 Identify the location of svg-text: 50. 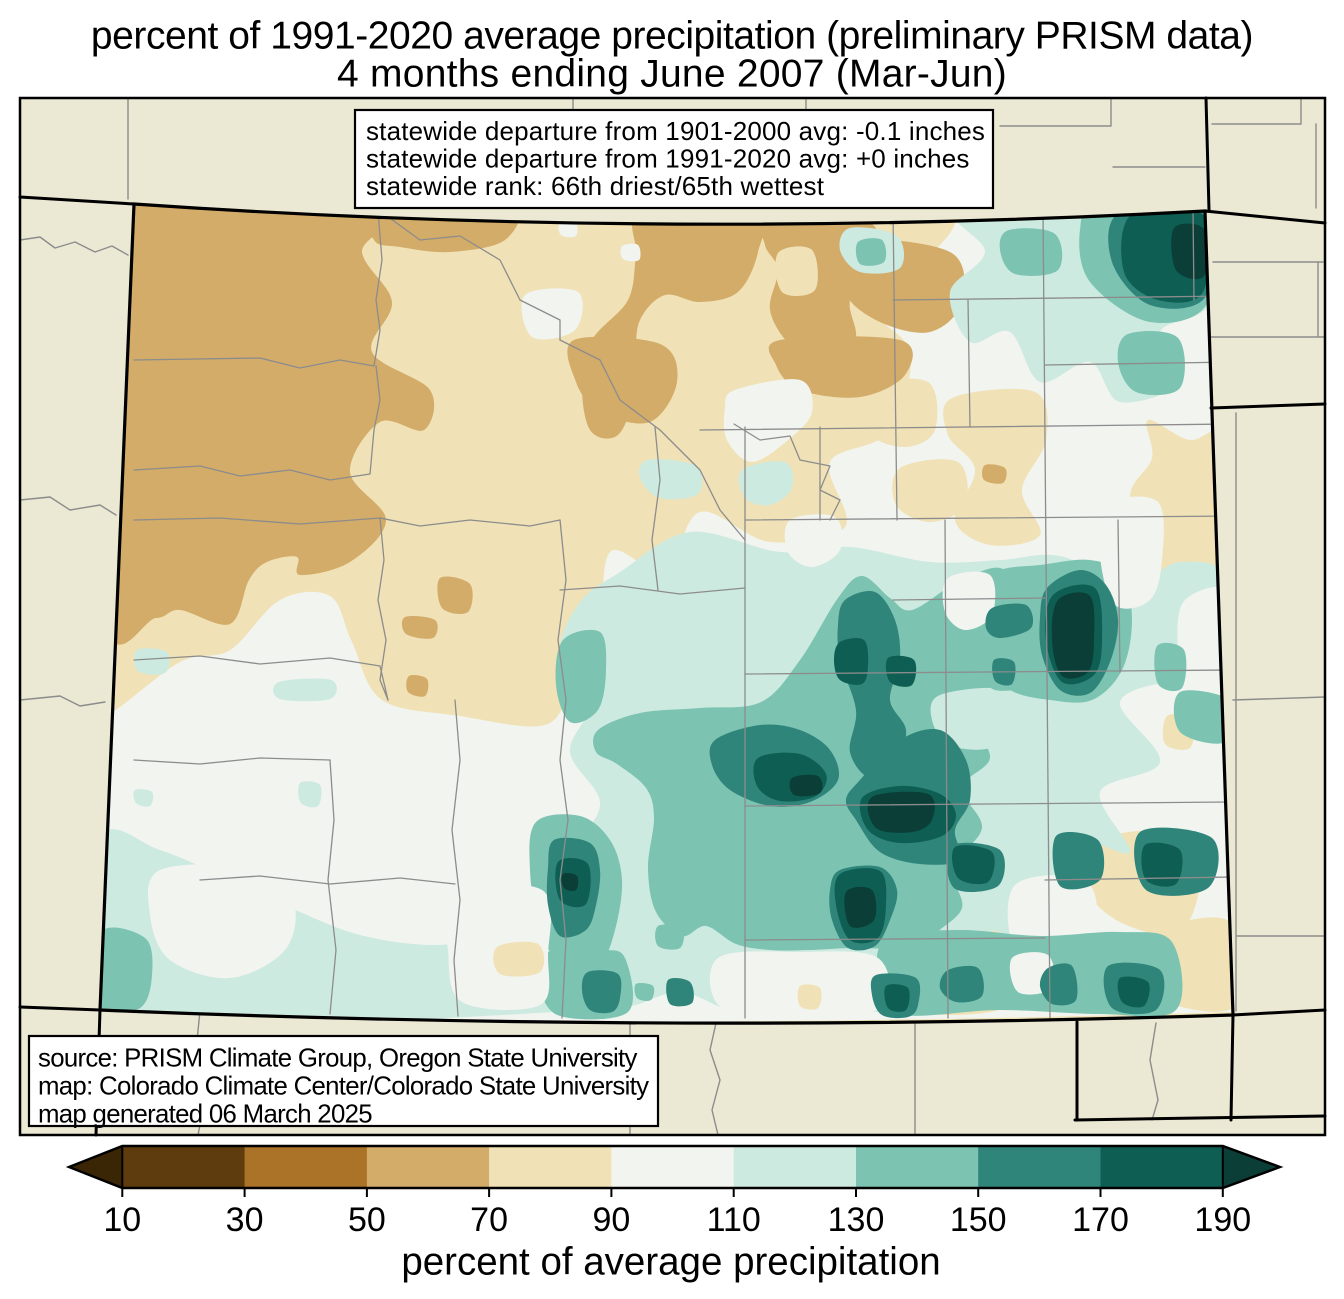
(367, 1220).